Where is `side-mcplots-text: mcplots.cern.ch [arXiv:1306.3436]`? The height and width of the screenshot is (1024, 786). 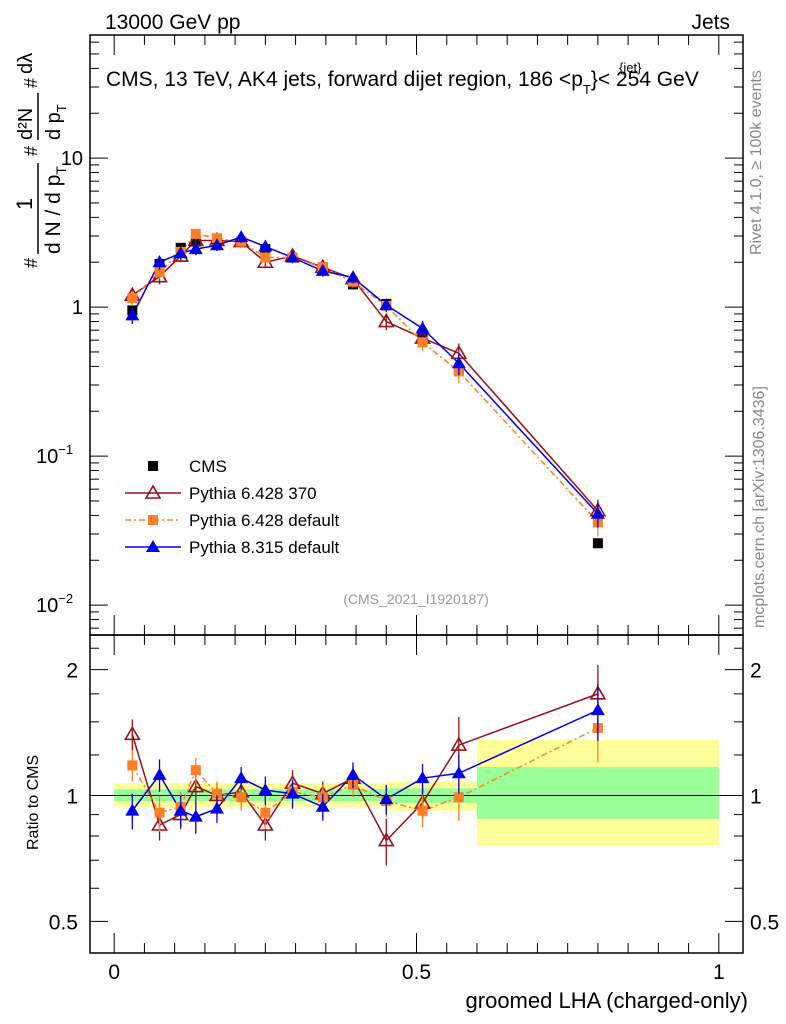 side-mcplots-text: mcplots.cern.ch [arXiv:1306.3436] is located at coordinates (759, 507).